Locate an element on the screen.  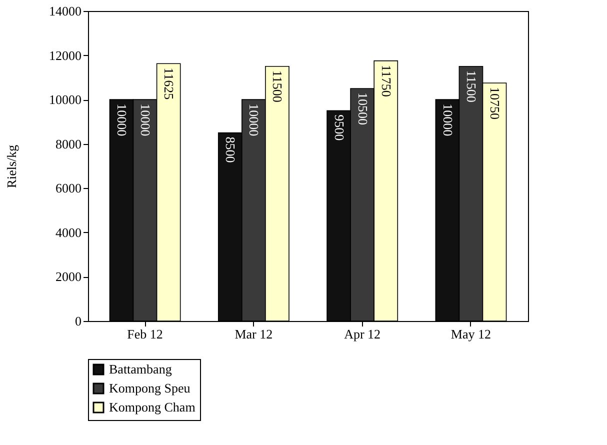
x-tick-label: May 12 is located at coordinates (471, 334).